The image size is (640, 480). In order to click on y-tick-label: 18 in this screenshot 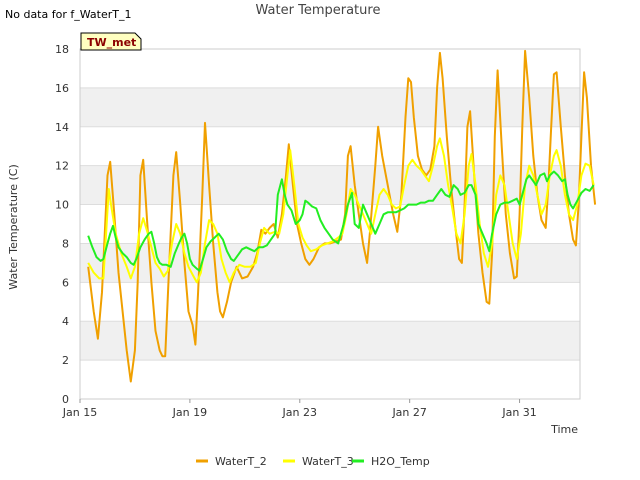, I will do `click(62, 49)`.